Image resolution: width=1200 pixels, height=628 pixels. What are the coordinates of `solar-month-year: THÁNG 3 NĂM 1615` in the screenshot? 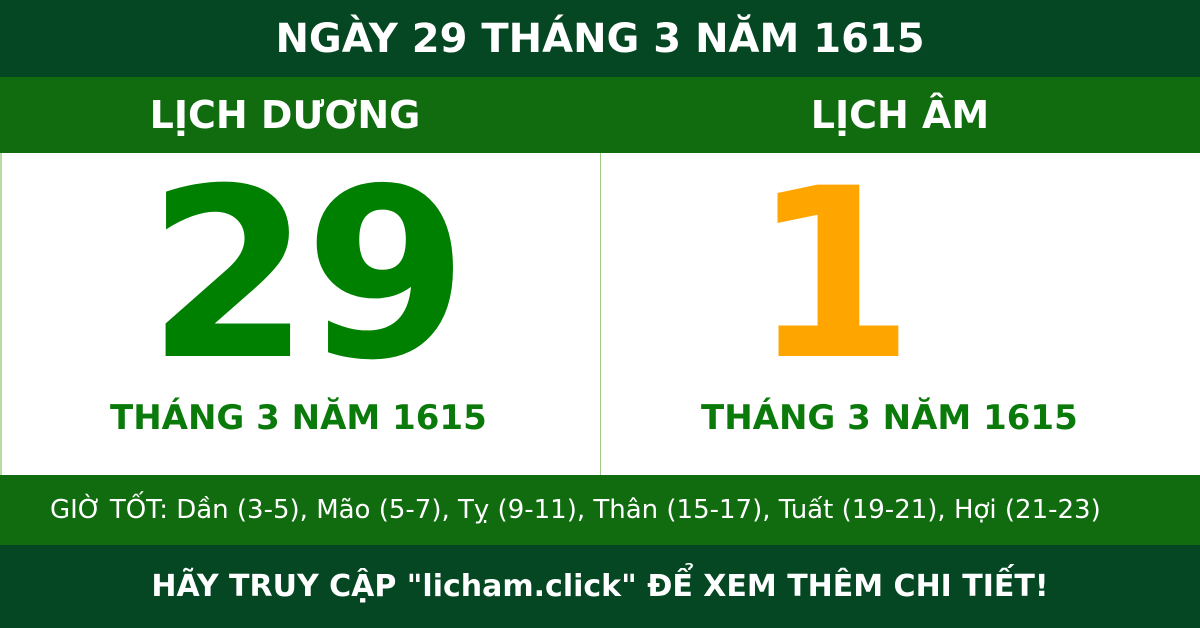 It's located at (298, 418).